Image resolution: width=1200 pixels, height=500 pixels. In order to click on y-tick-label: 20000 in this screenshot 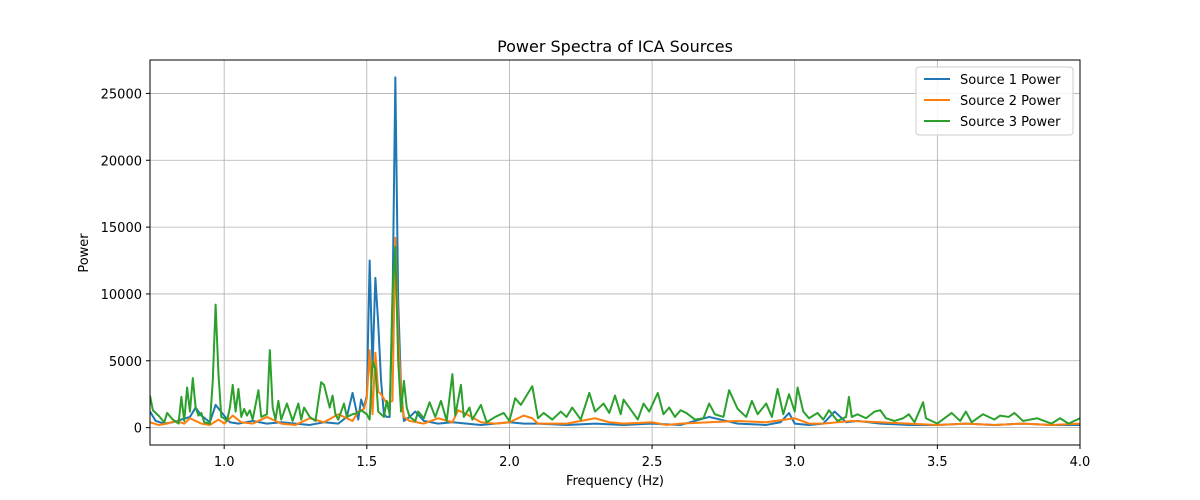, I will do `click(121, 161)`.